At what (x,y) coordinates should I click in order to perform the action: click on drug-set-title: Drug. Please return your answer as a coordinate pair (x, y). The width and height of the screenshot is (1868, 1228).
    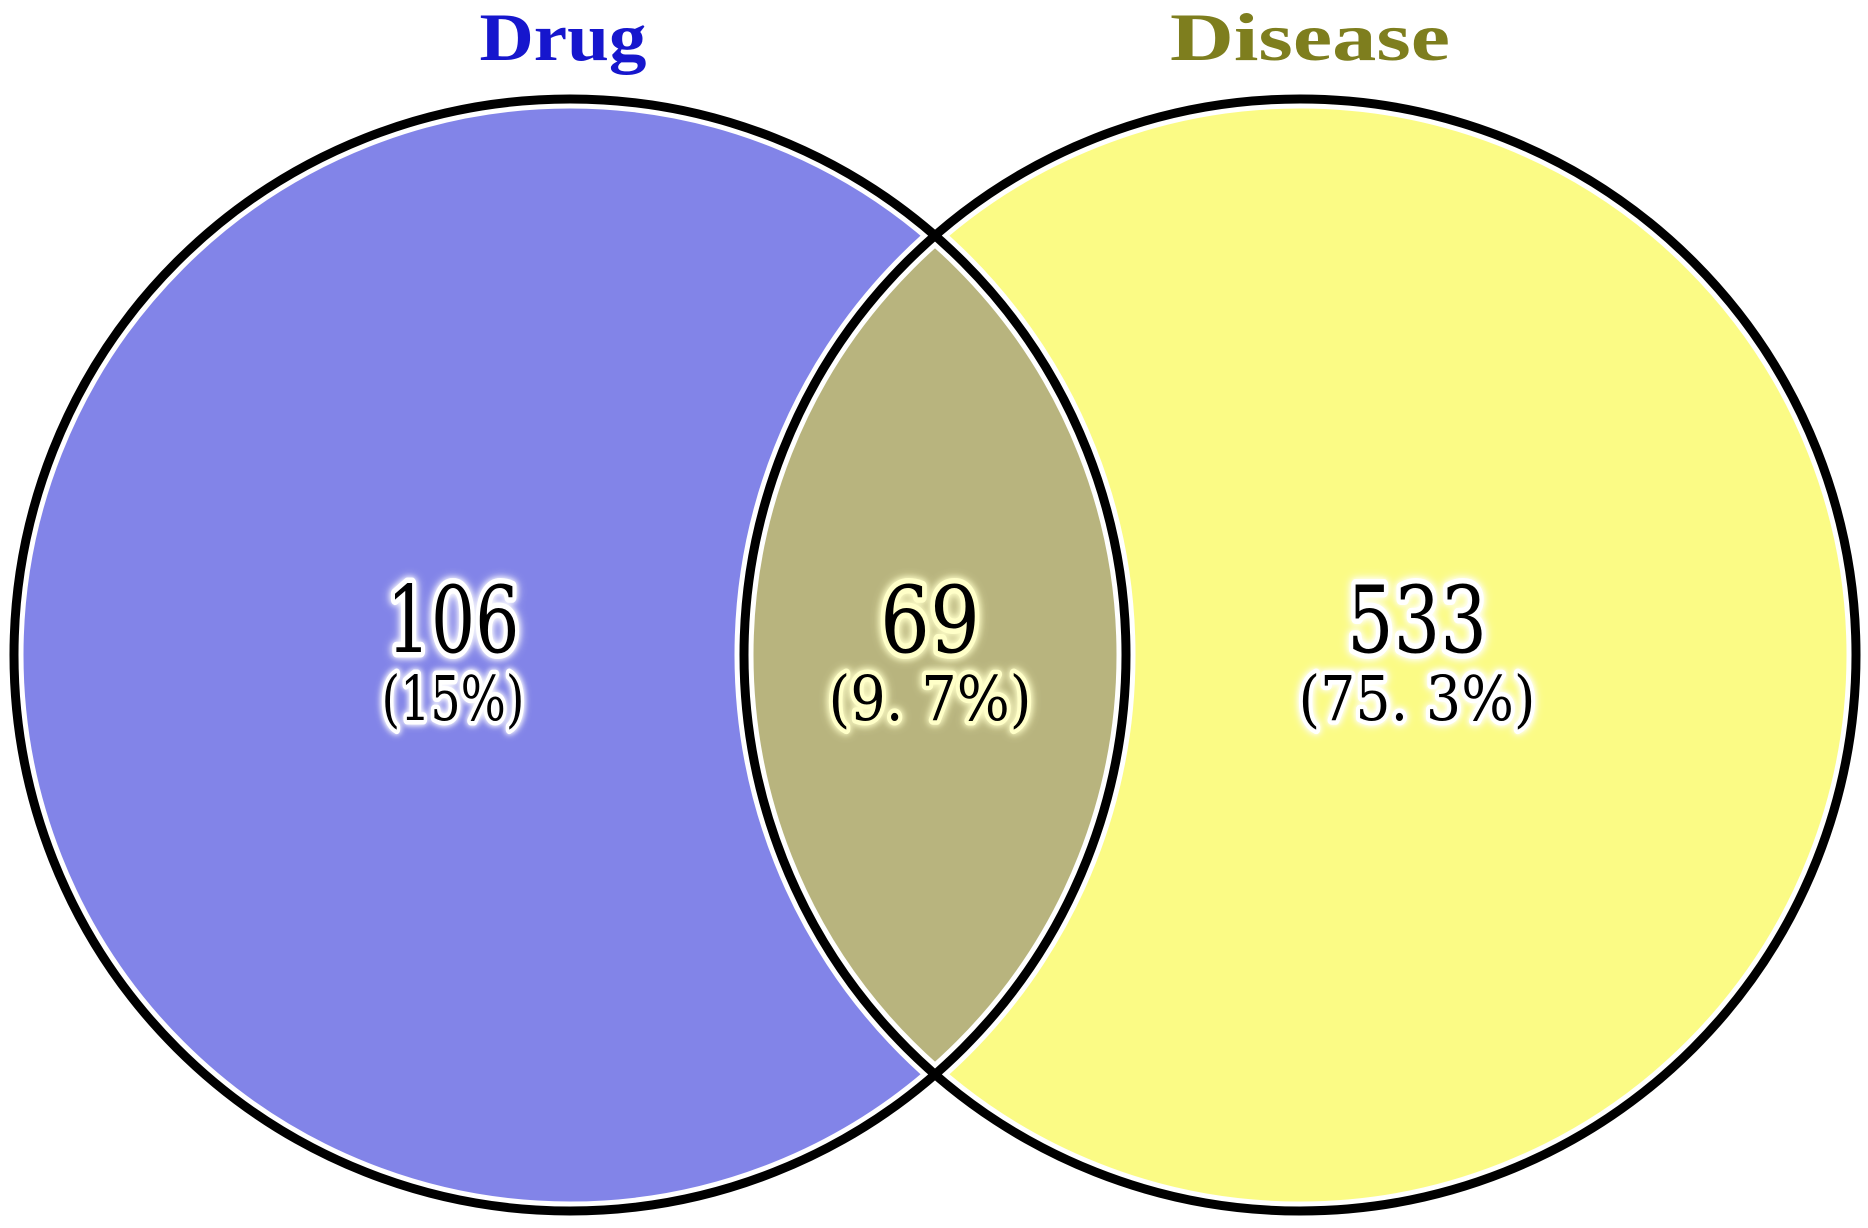
    Looking at the image, I should click on (563, 37).